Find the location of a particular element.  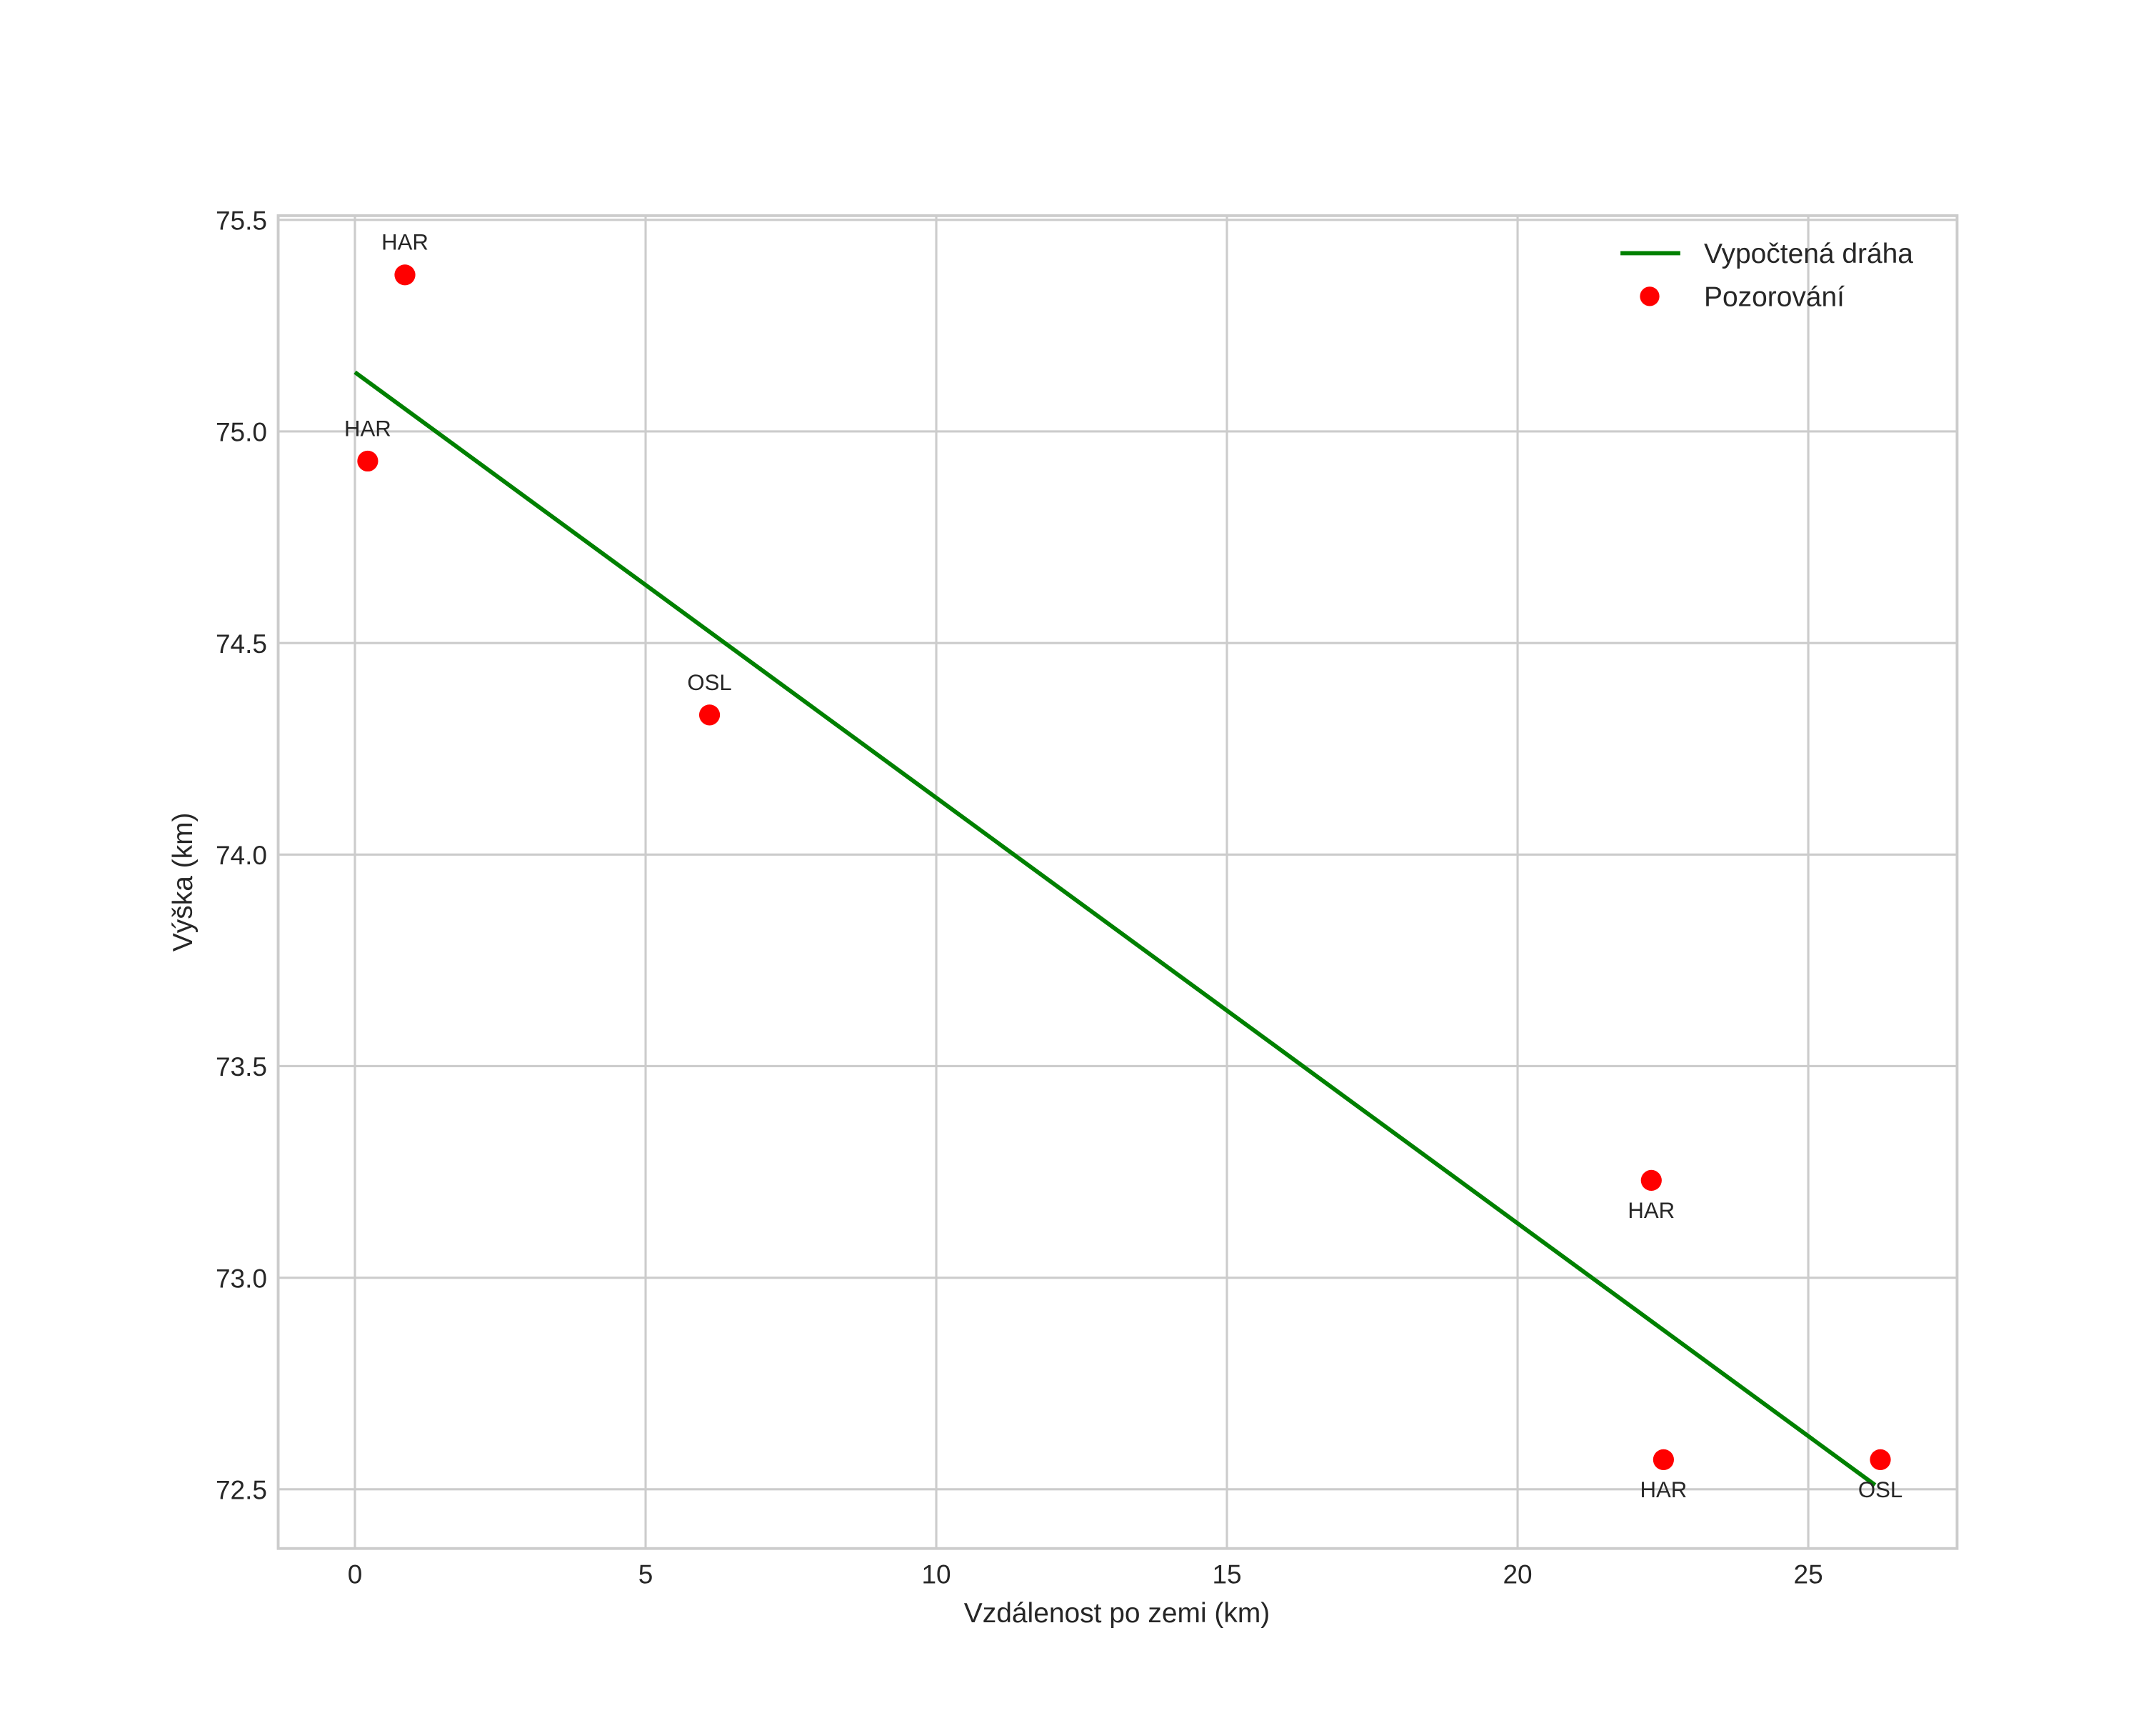

x-tick-label: 10 is located at coordinates (936, 1574).